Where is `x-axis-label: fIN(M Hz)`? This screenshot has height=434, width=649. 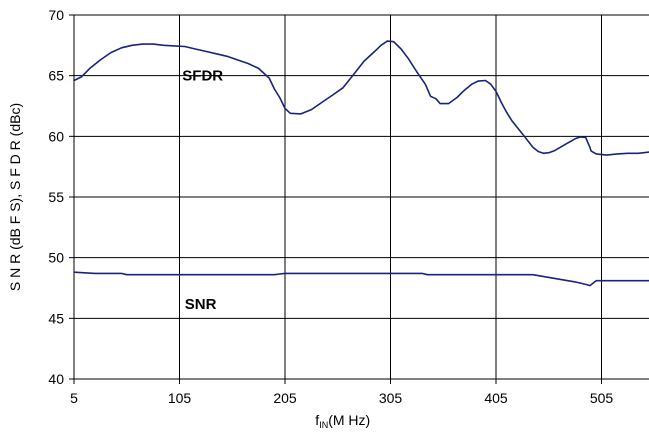
x-axis-label: fIN(M Hz) is located at coordinates (342, 421).